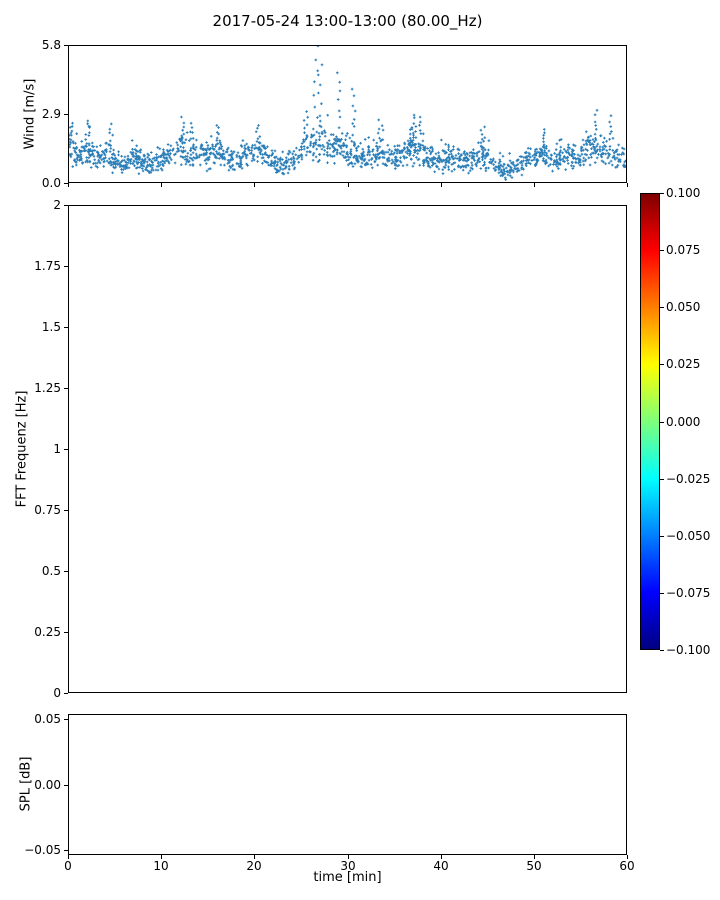  What do you see at coordinates (47, 266) in the screenshot?
I see `tick-label: 1.75` at bounding box center [47, 266].